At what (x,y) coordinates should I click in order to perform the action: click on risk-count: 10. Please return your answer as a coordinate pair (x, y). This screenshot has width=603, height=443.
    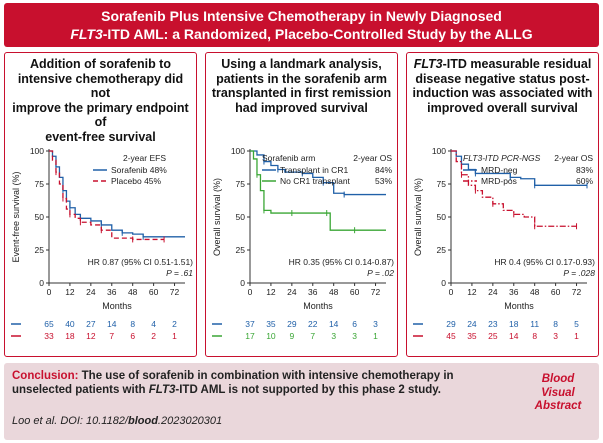
    Looking at the image, I should click on (271, 336).